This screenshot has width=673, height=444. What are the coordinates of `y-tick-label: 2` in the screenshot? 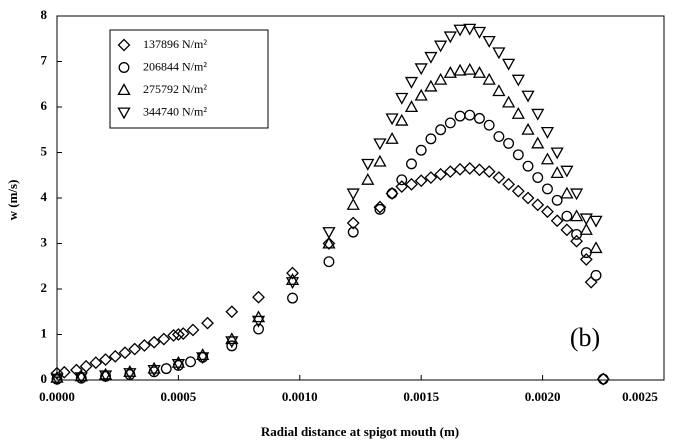 It's located at (44, 287).